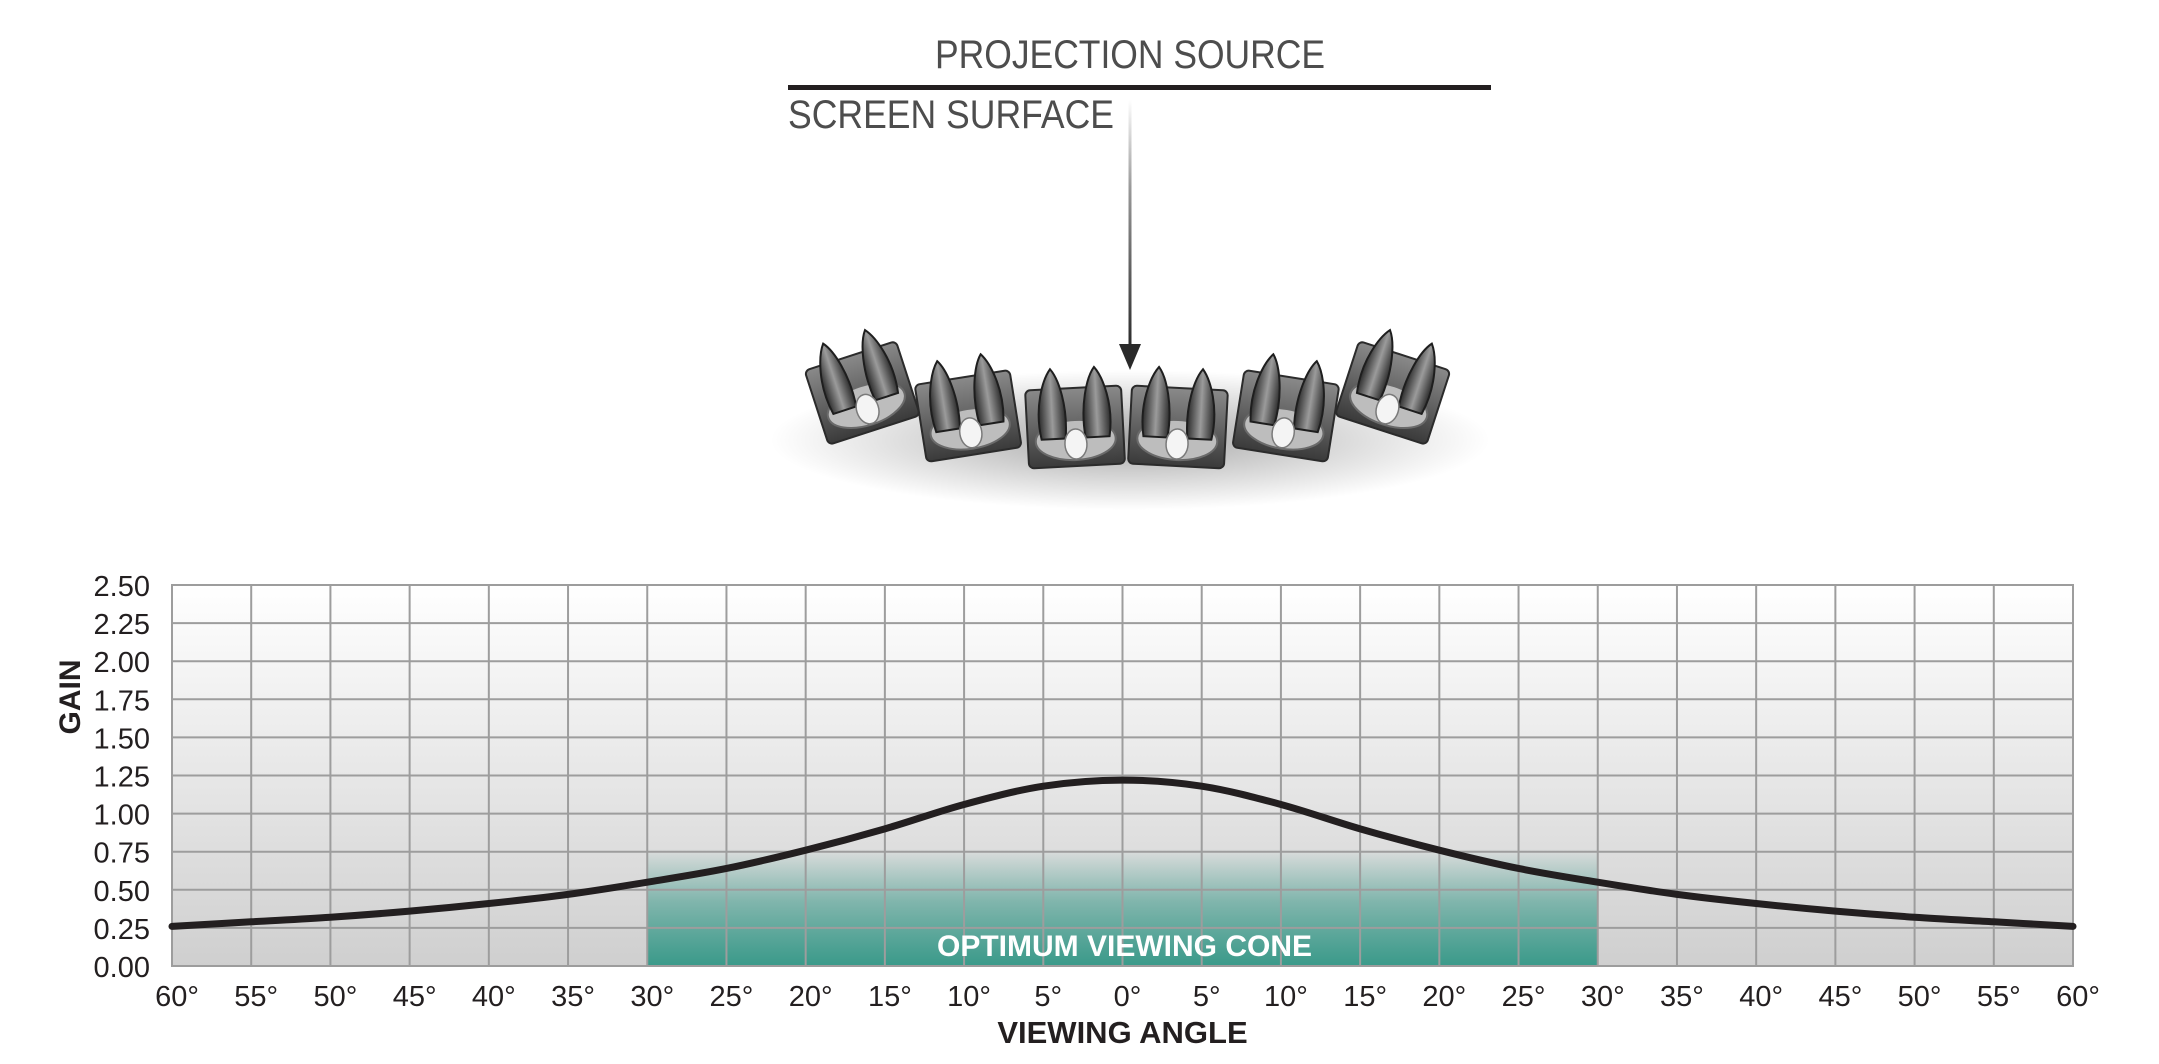 The image size is (2159, 1064). What do you see at coordinates (122, 892) in the screenshot?
I see `y-tick-label: 0.50` at bounding box center [122, 892].